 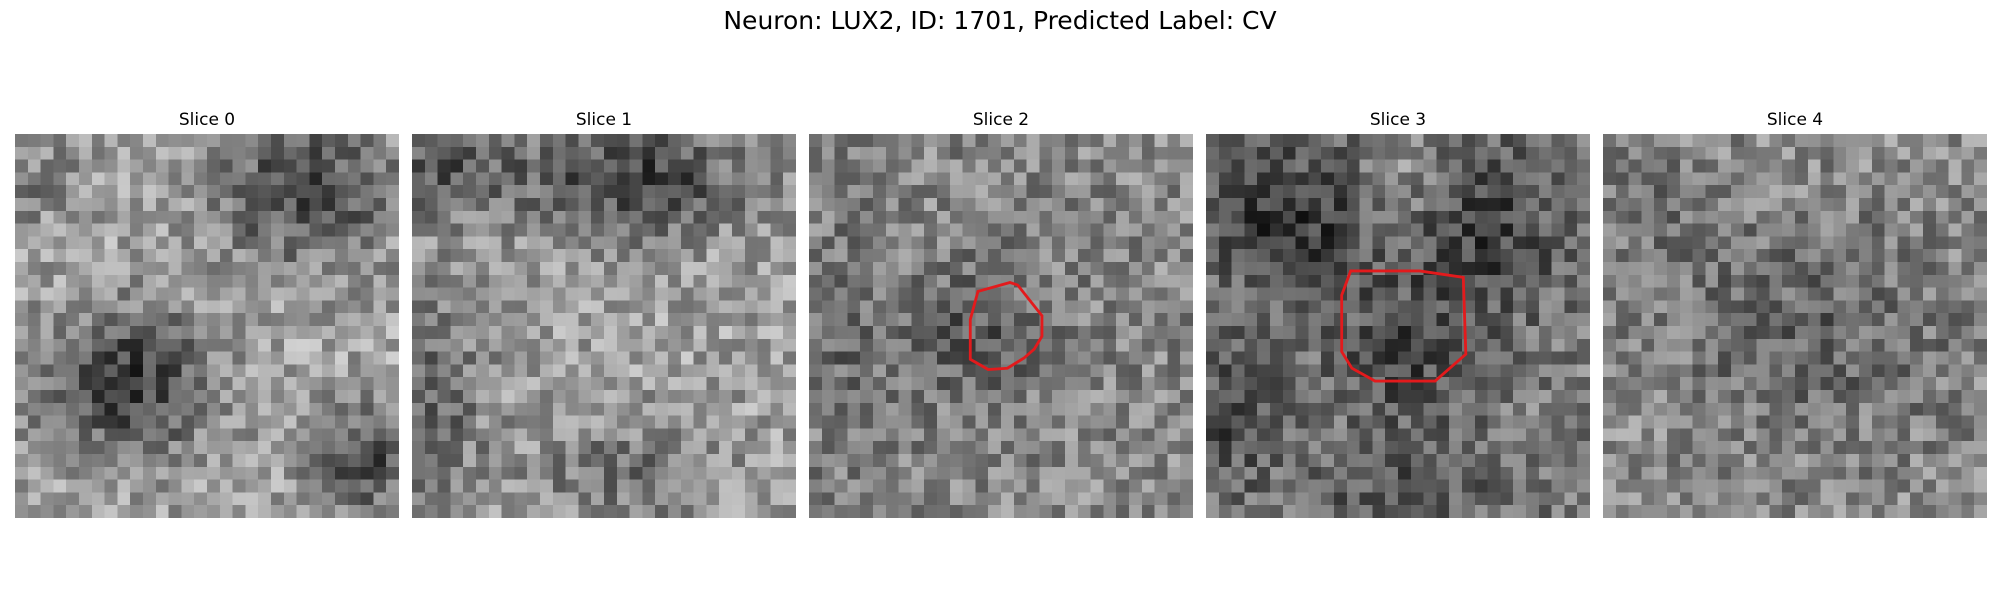 I want to click on slice-panel-4: Slice 4, so click(x=1795, y=313).